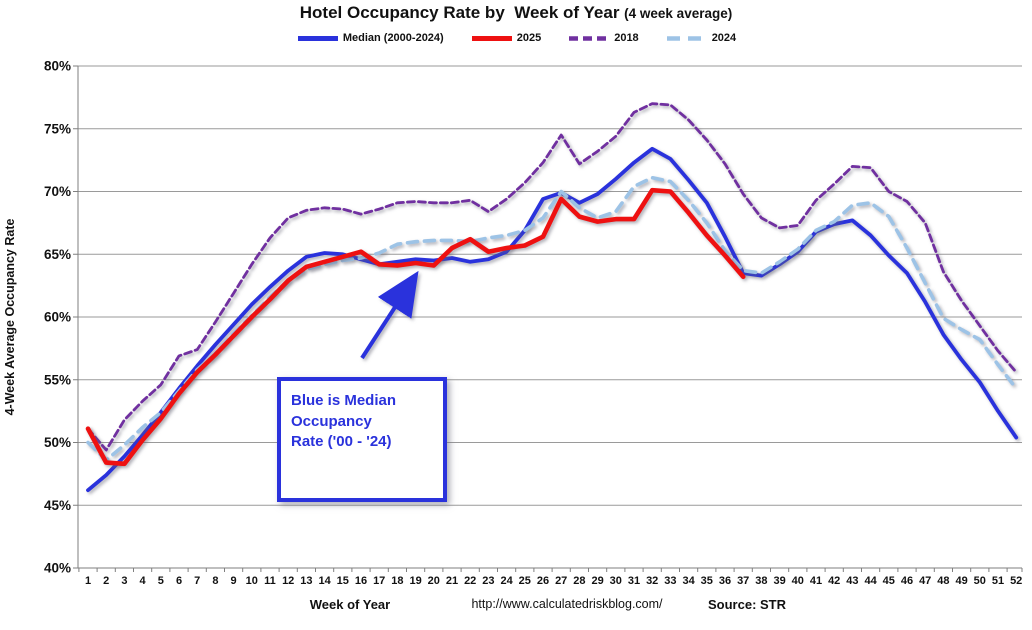 The height and width of the screenshot is (630, 1032). Describe the element at coordinates (998, 581) in the screenshot. I see `x-tick-label: 51` at that location.